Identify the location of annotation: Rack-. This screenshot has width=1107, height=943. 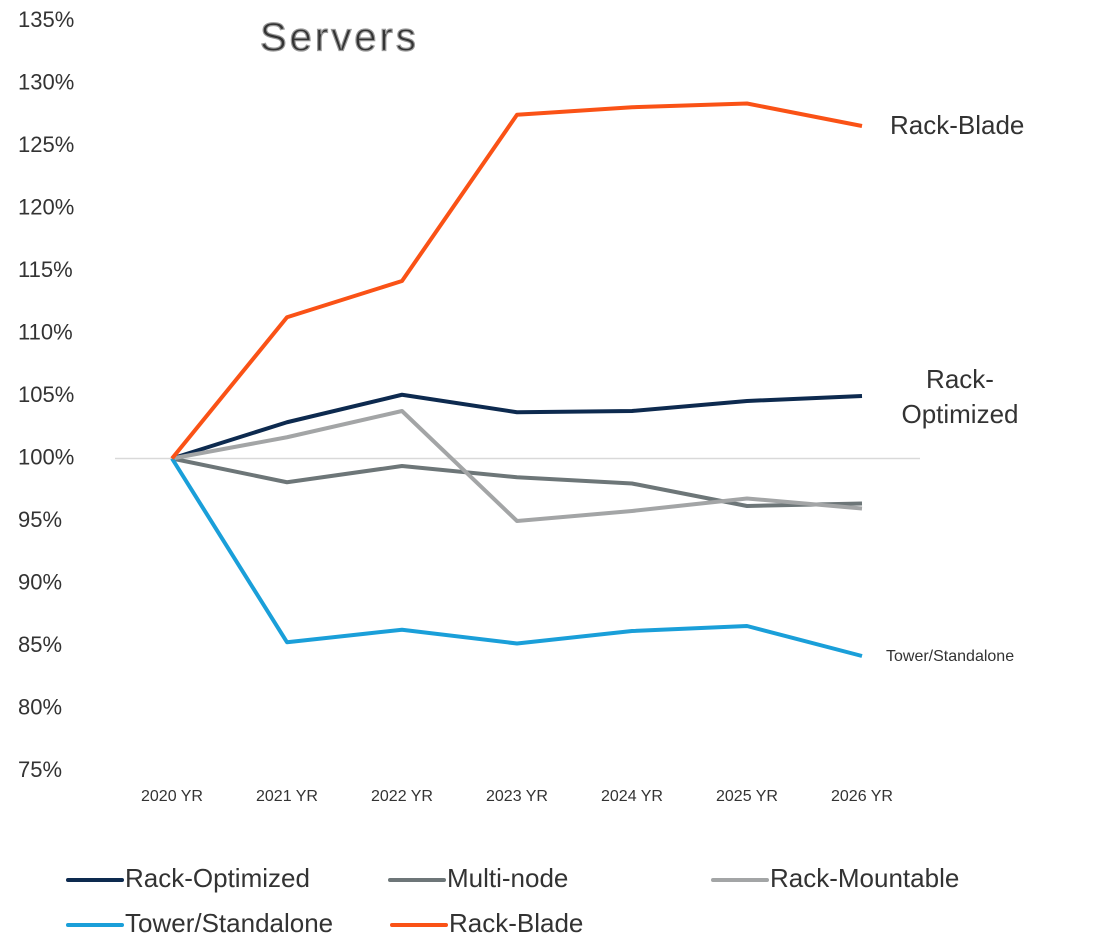
(960, 379).